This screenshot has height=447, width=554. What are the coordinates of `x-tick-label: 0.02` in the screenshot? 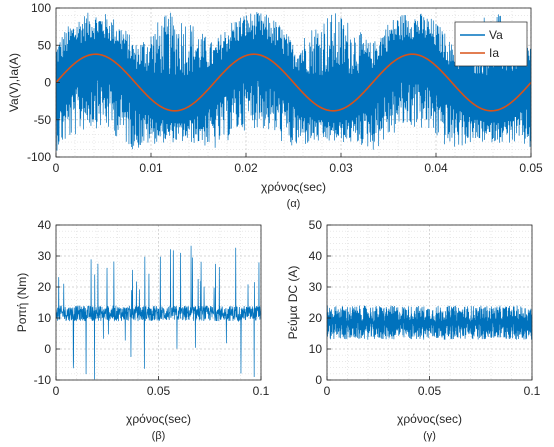 It's located at (246, 168).